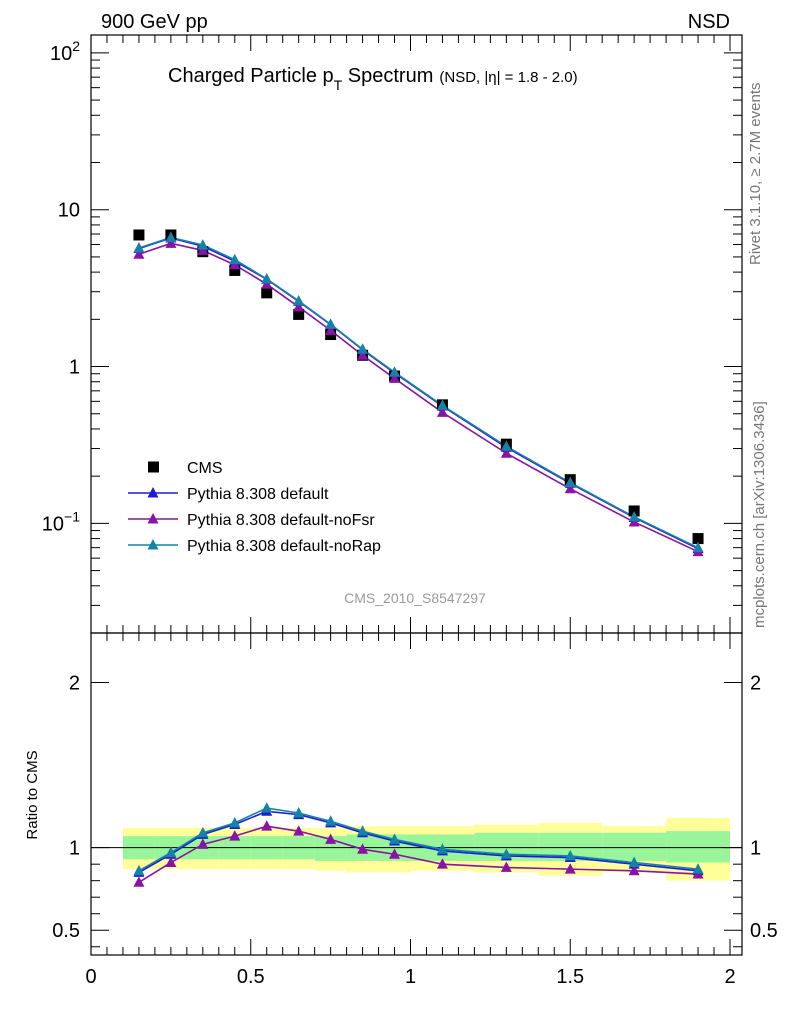 The height and width of the screenshot is (1024, 786). What do you see at coordinates (74, 368) in the screenshot?
I see `main-y-tick-label: 1` at bounding box center [74, 368].